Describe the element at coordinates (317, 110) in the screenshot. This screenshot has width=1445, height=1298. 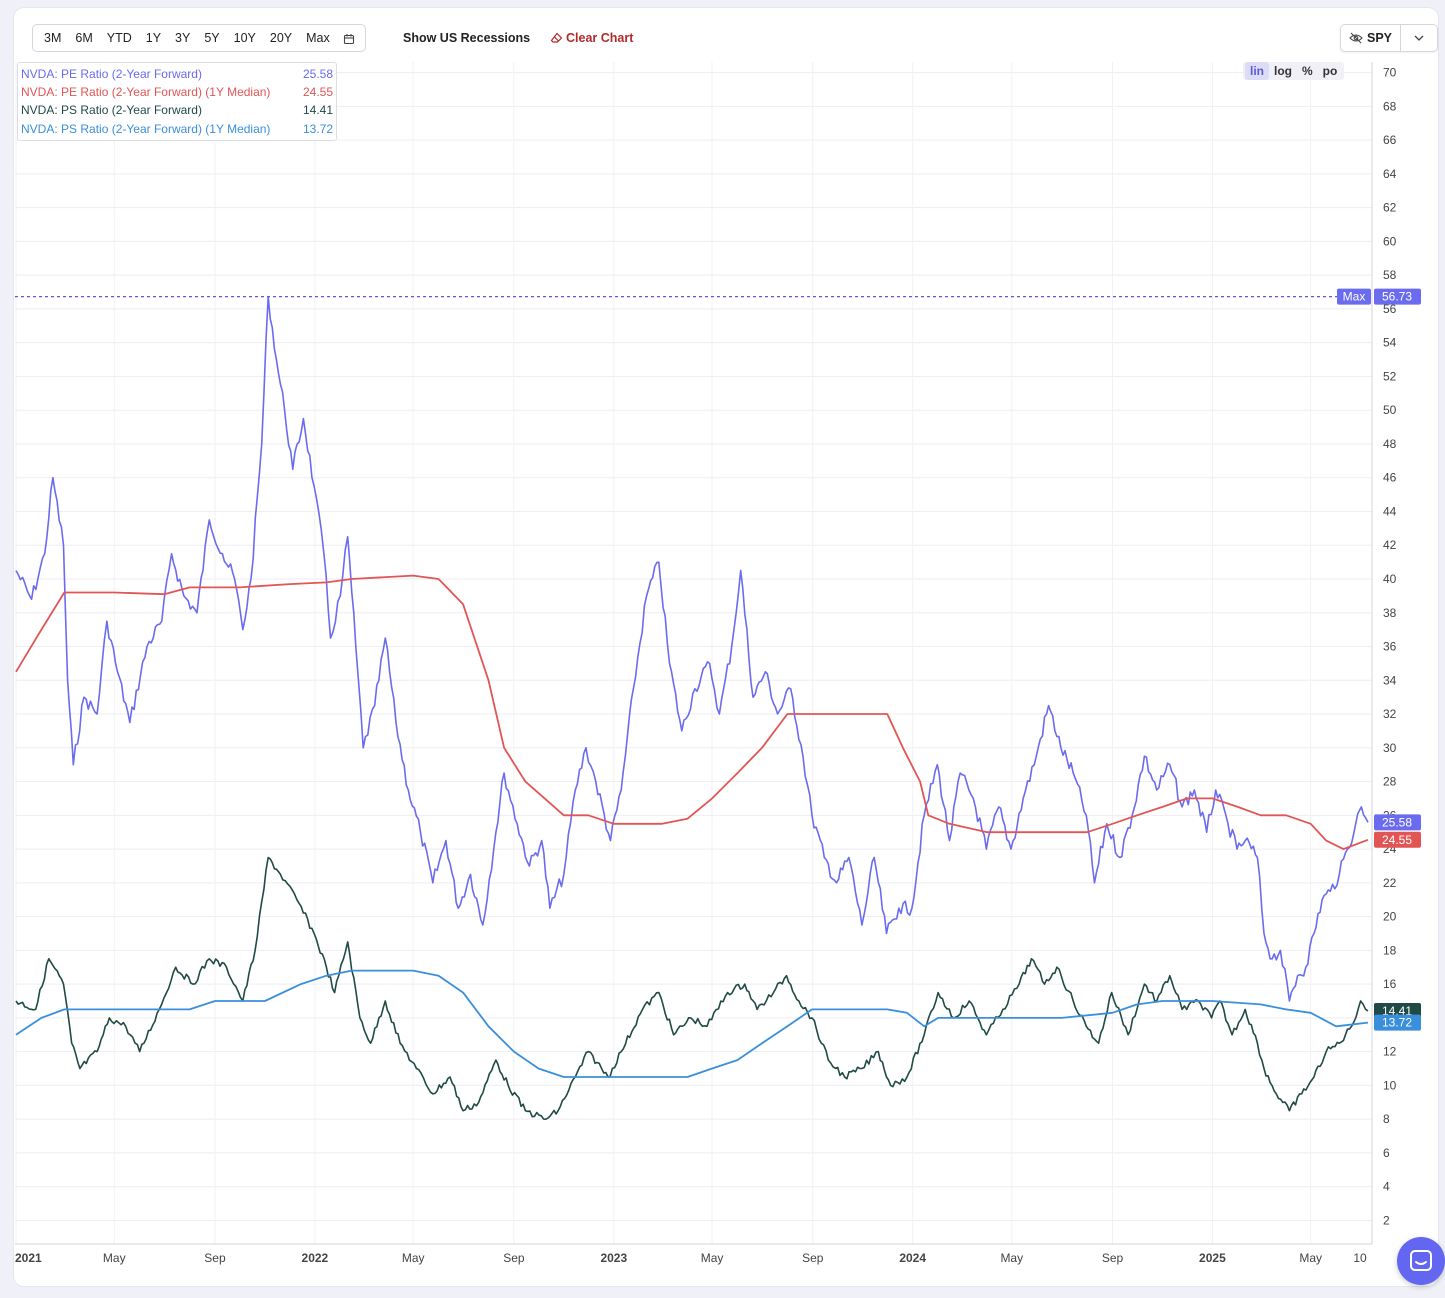
I see `legend-value: 14.41` at that location.